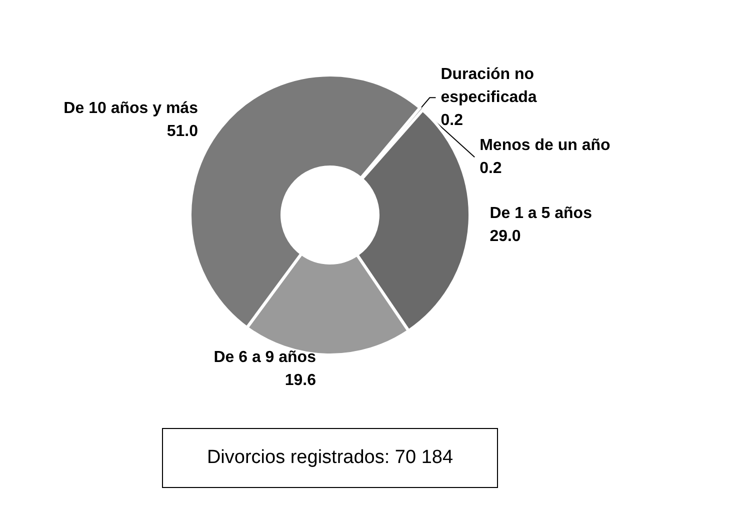 This screenshot has width=740, height=505. What do you see at coordinates (489, 86) in the screenshot?
I see `slice-label: Duración no especificada` at bounding box center [489, 86].